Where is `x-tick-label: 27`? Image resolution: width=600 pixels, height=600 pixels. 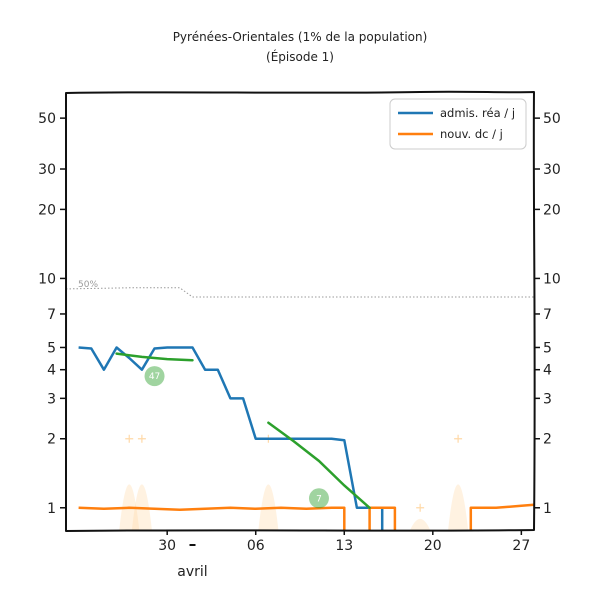
x-tick-label: 27 is located at coordinates (521, 546).